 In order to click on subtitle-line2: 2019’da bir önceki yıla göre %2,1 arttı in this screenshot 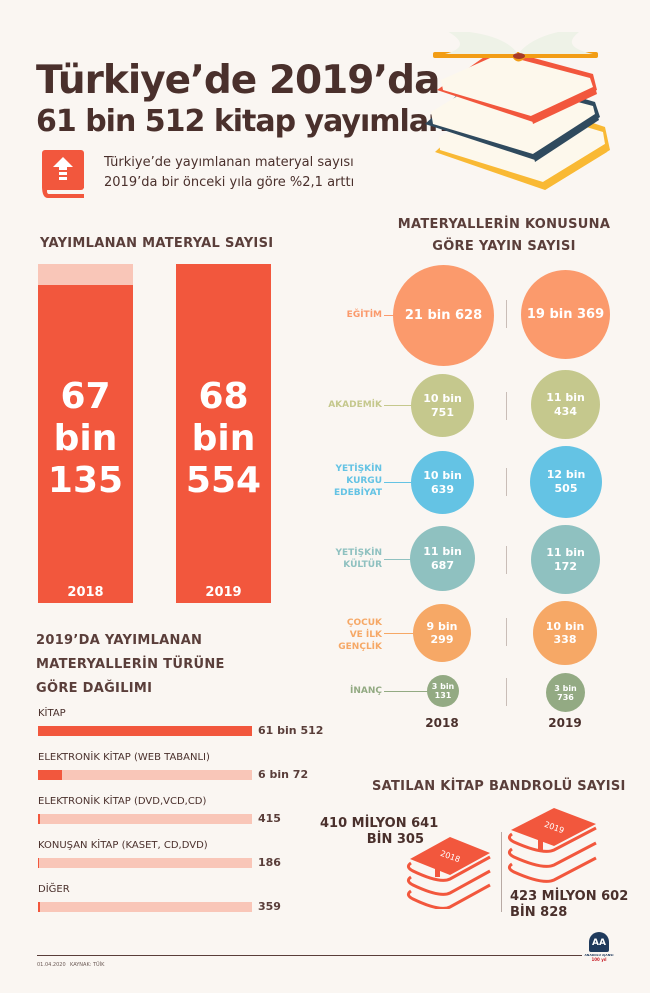, I will do `click(229, 182)`.